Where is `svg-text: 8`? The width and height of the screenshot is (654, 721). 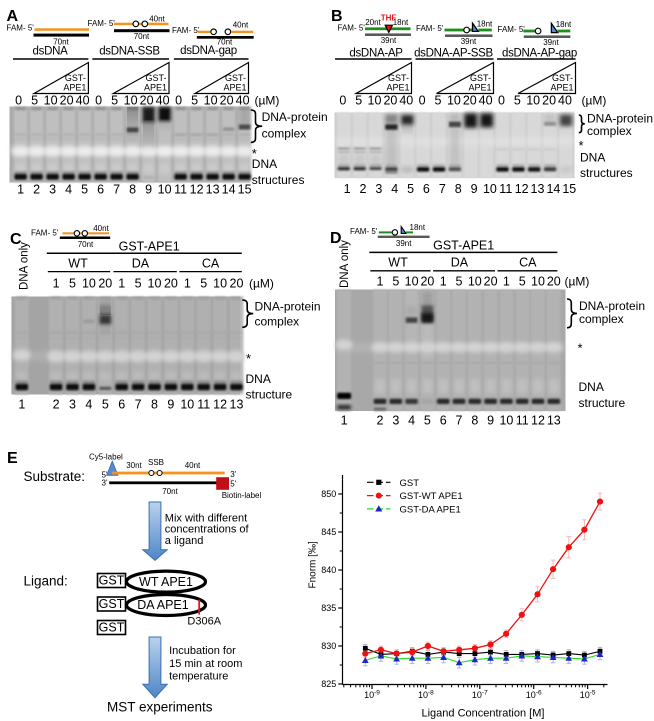
svg-text: 8 is located at coordinates (458, 189).